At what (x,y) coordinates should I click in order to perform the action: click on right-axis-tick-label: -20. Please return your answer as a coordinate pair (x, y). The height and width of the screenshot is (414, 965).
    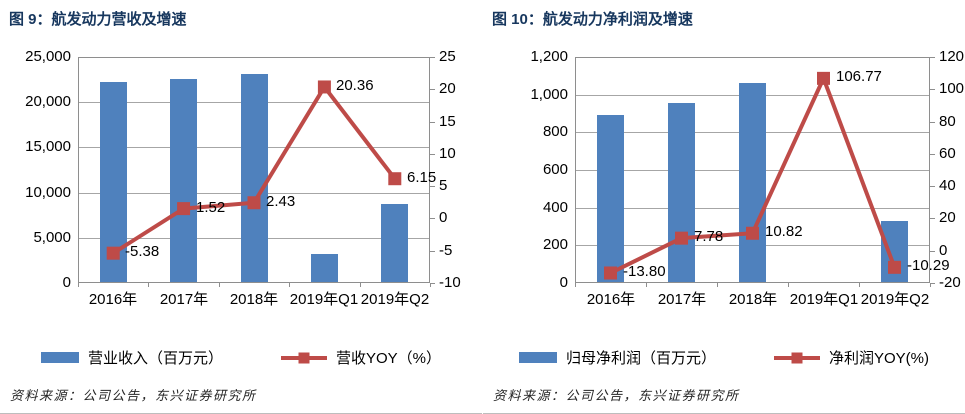
    Looking at the image, I should click on (950, 282).